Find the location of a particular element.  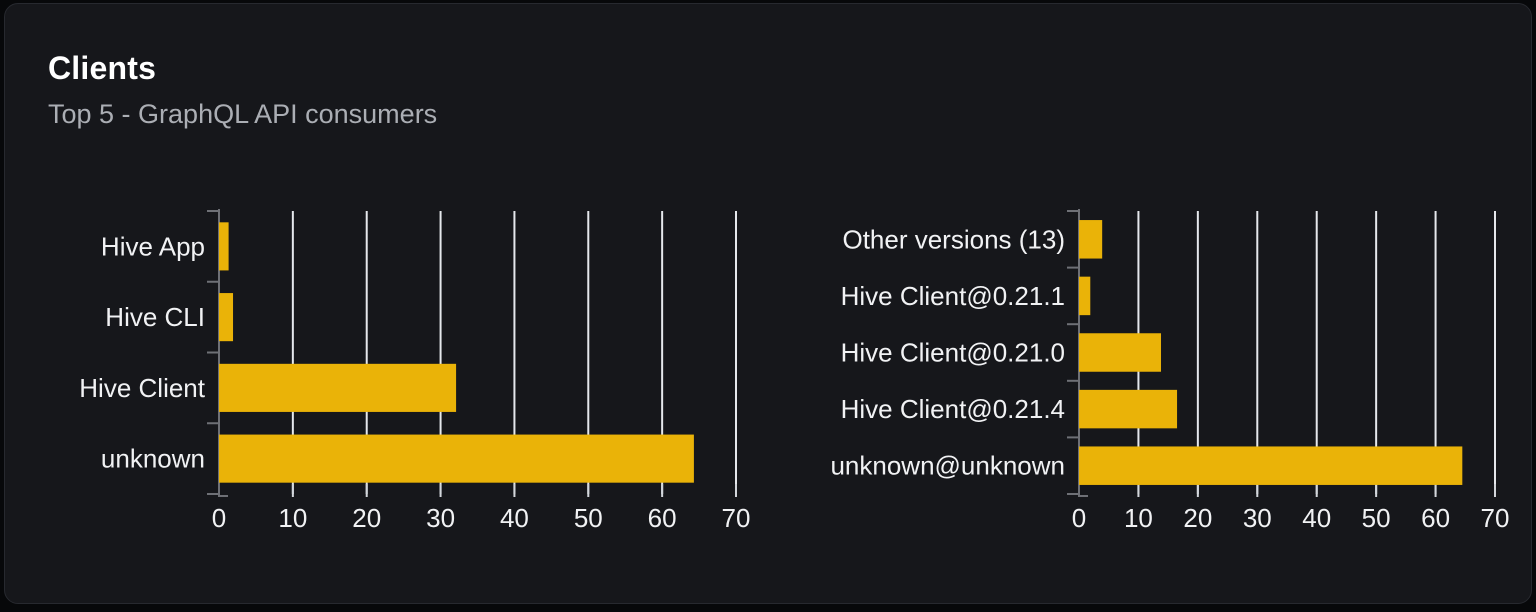

card-subtitle: Top 5 - GraphQL API consumers is located at coordinates (243, 114).